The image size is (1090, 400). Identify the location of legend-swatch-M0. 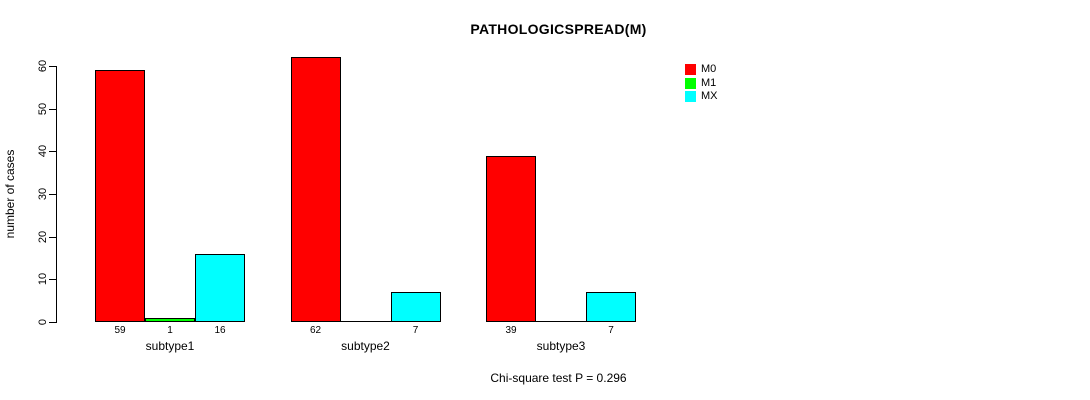
(690, 70).